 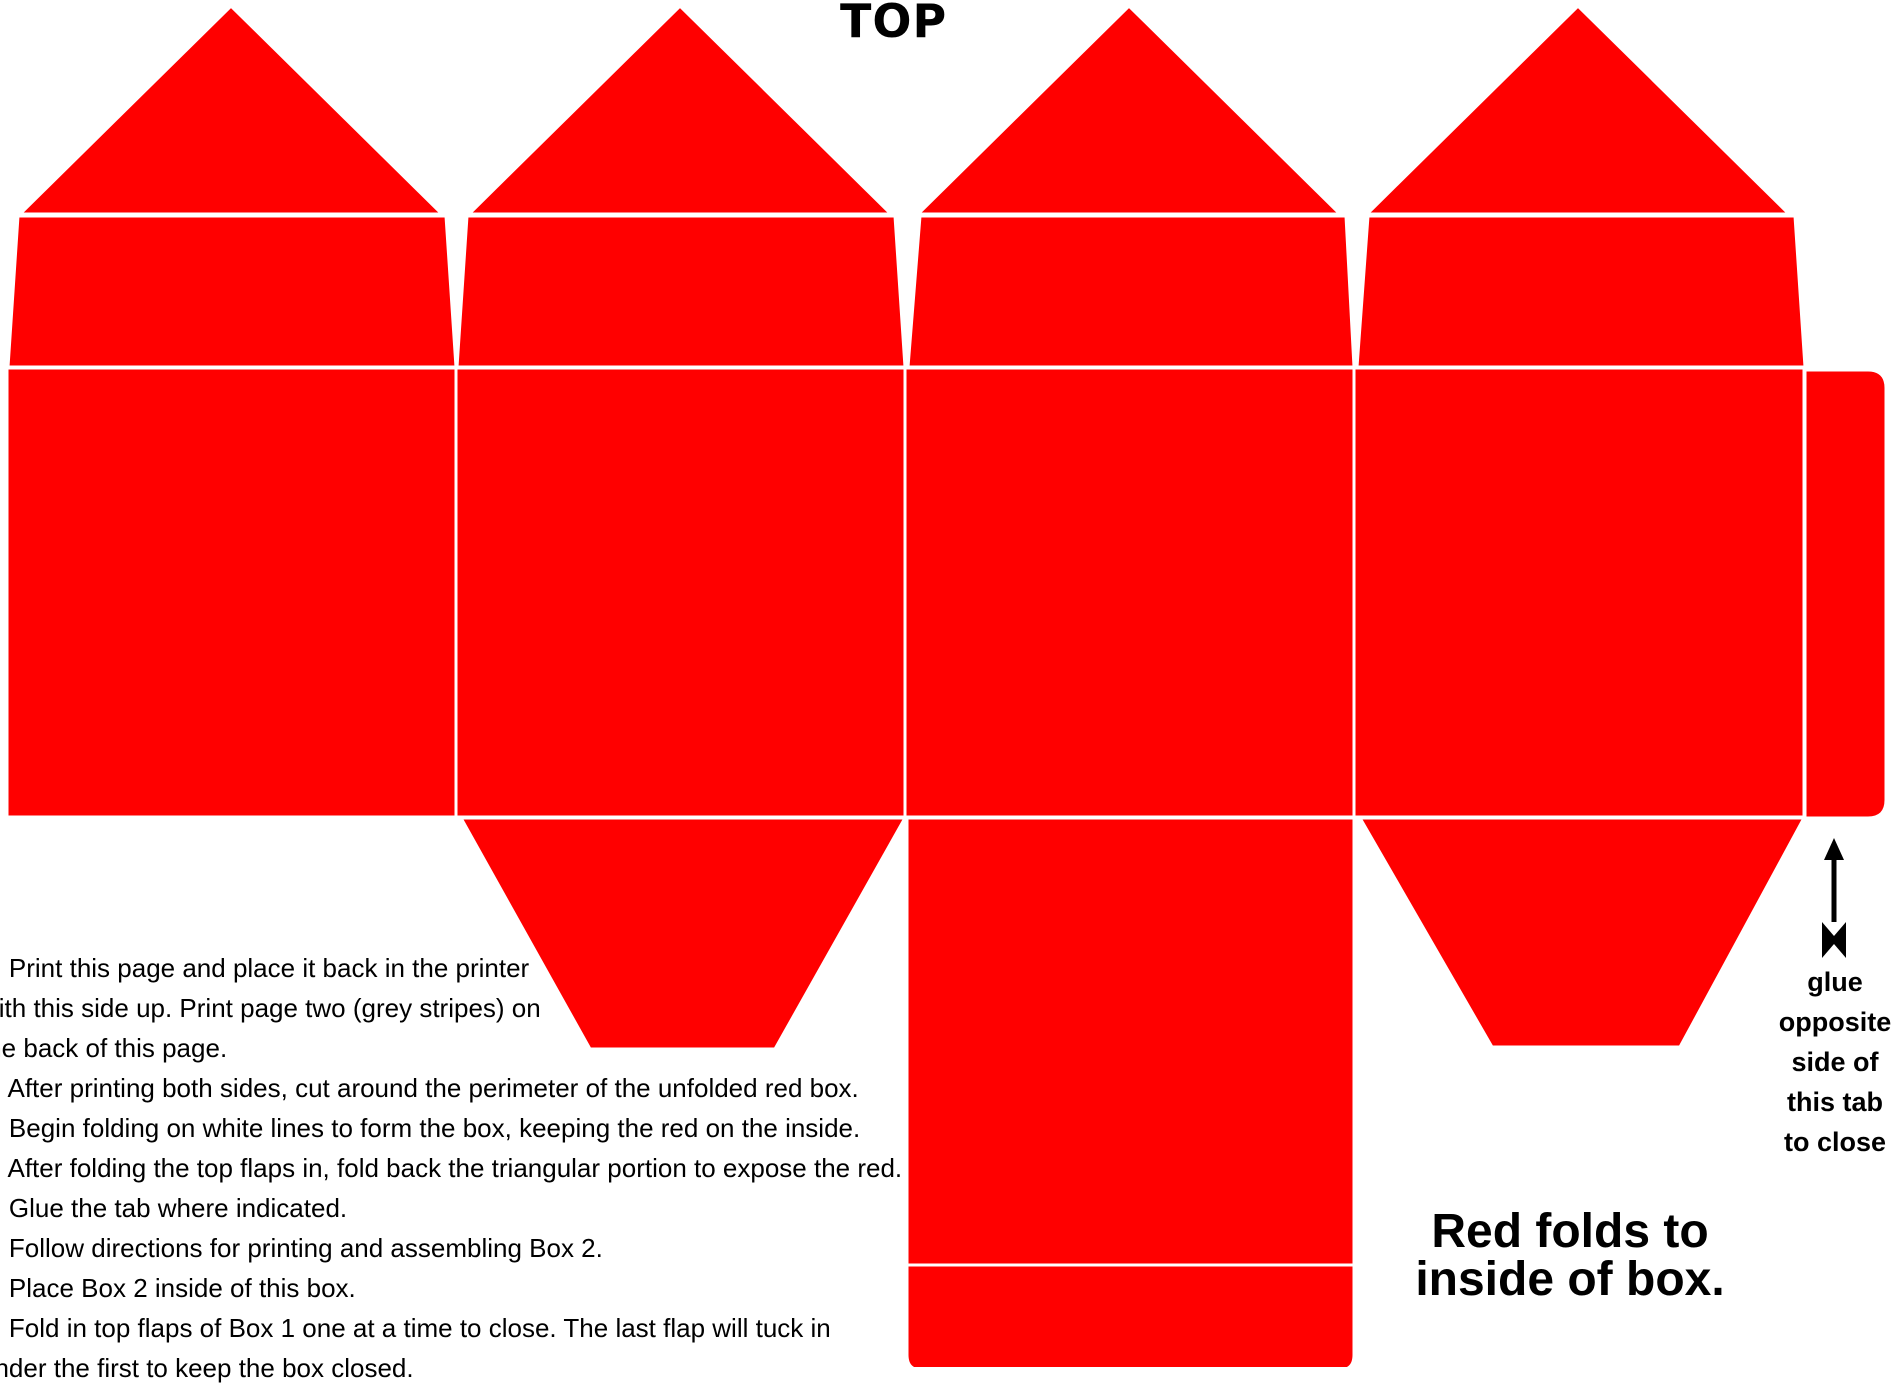 I want to click on bottom-tuck-flap, so click(x=1130, y=1315).